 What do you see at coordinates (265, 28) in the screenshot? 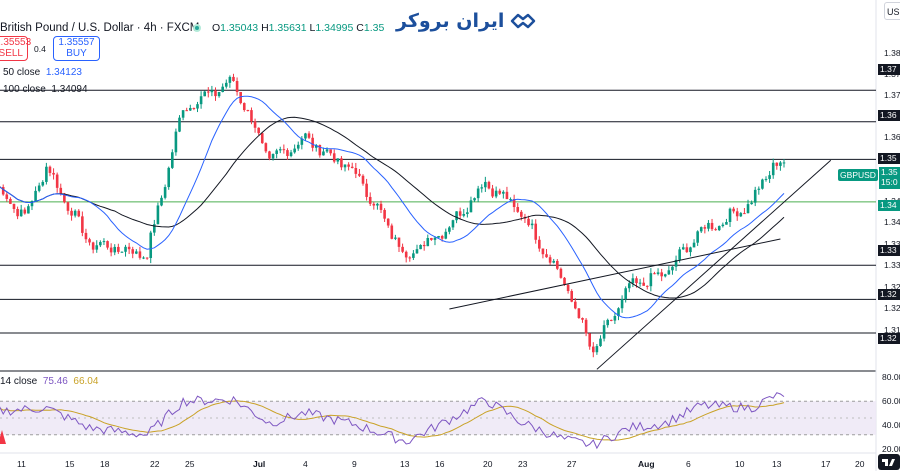
I see `ohlc-high-key: H` at bounding box center [265, 28].